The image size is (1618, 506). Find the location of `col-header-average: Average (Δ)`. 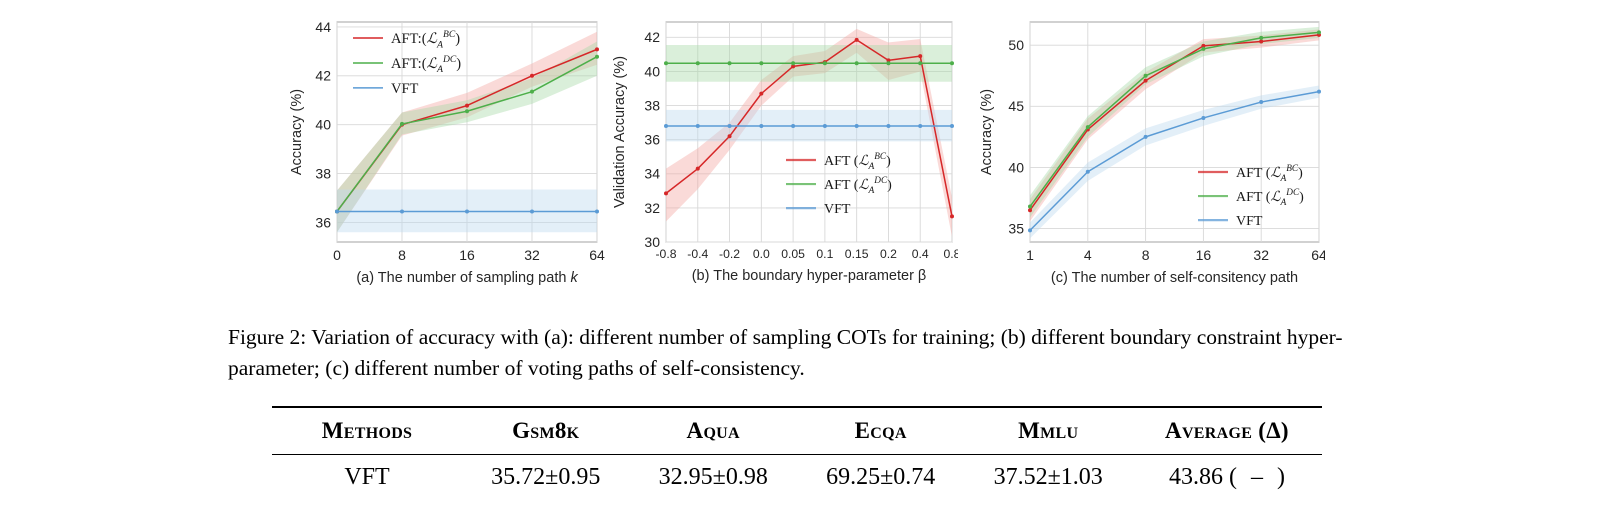

col-header-average: Average (Δ) is located at coordinates (1227, 430).